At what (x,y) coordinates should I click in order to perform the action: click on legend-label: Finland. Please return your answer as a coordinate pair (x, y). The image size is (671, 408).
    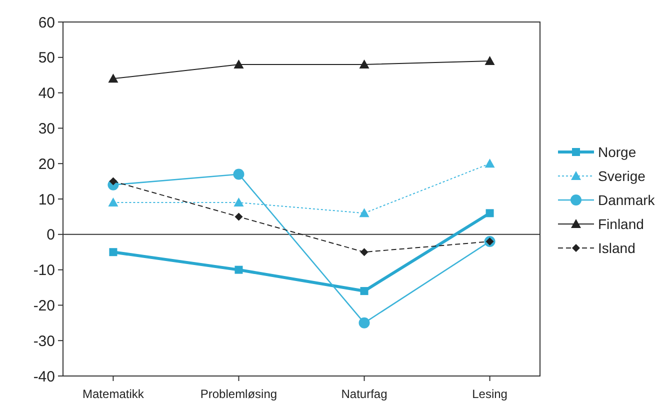
    Looking at the image, I should click on (621, 224).